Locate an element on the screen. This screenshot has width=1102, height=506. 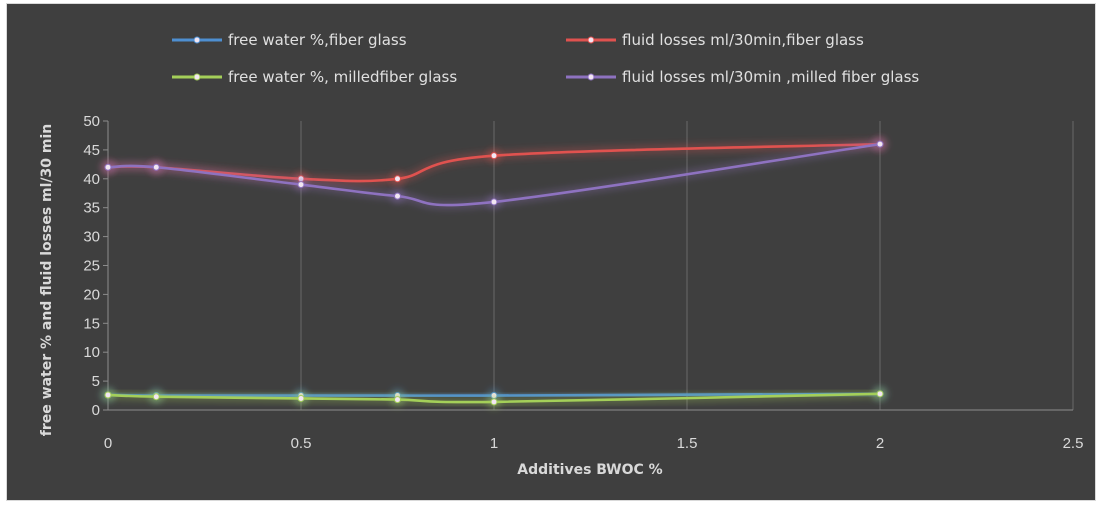
y-tick-label-5: 25 is located at coordinates (91, 266).